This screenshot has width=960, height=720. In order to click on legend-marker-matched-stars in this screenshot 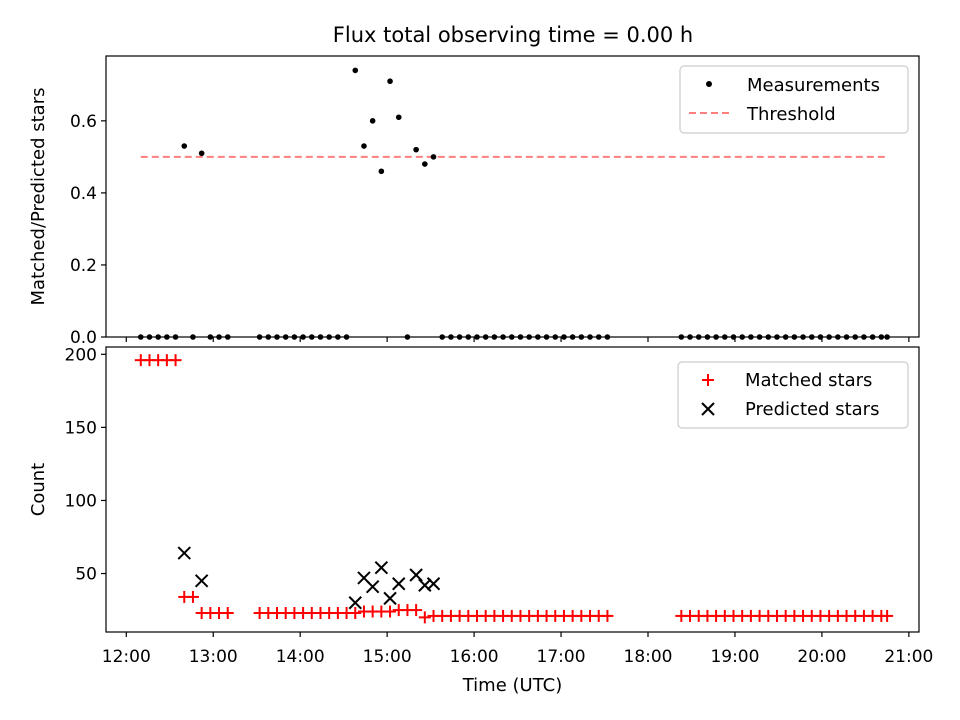, I will do `click(708, 380)`.